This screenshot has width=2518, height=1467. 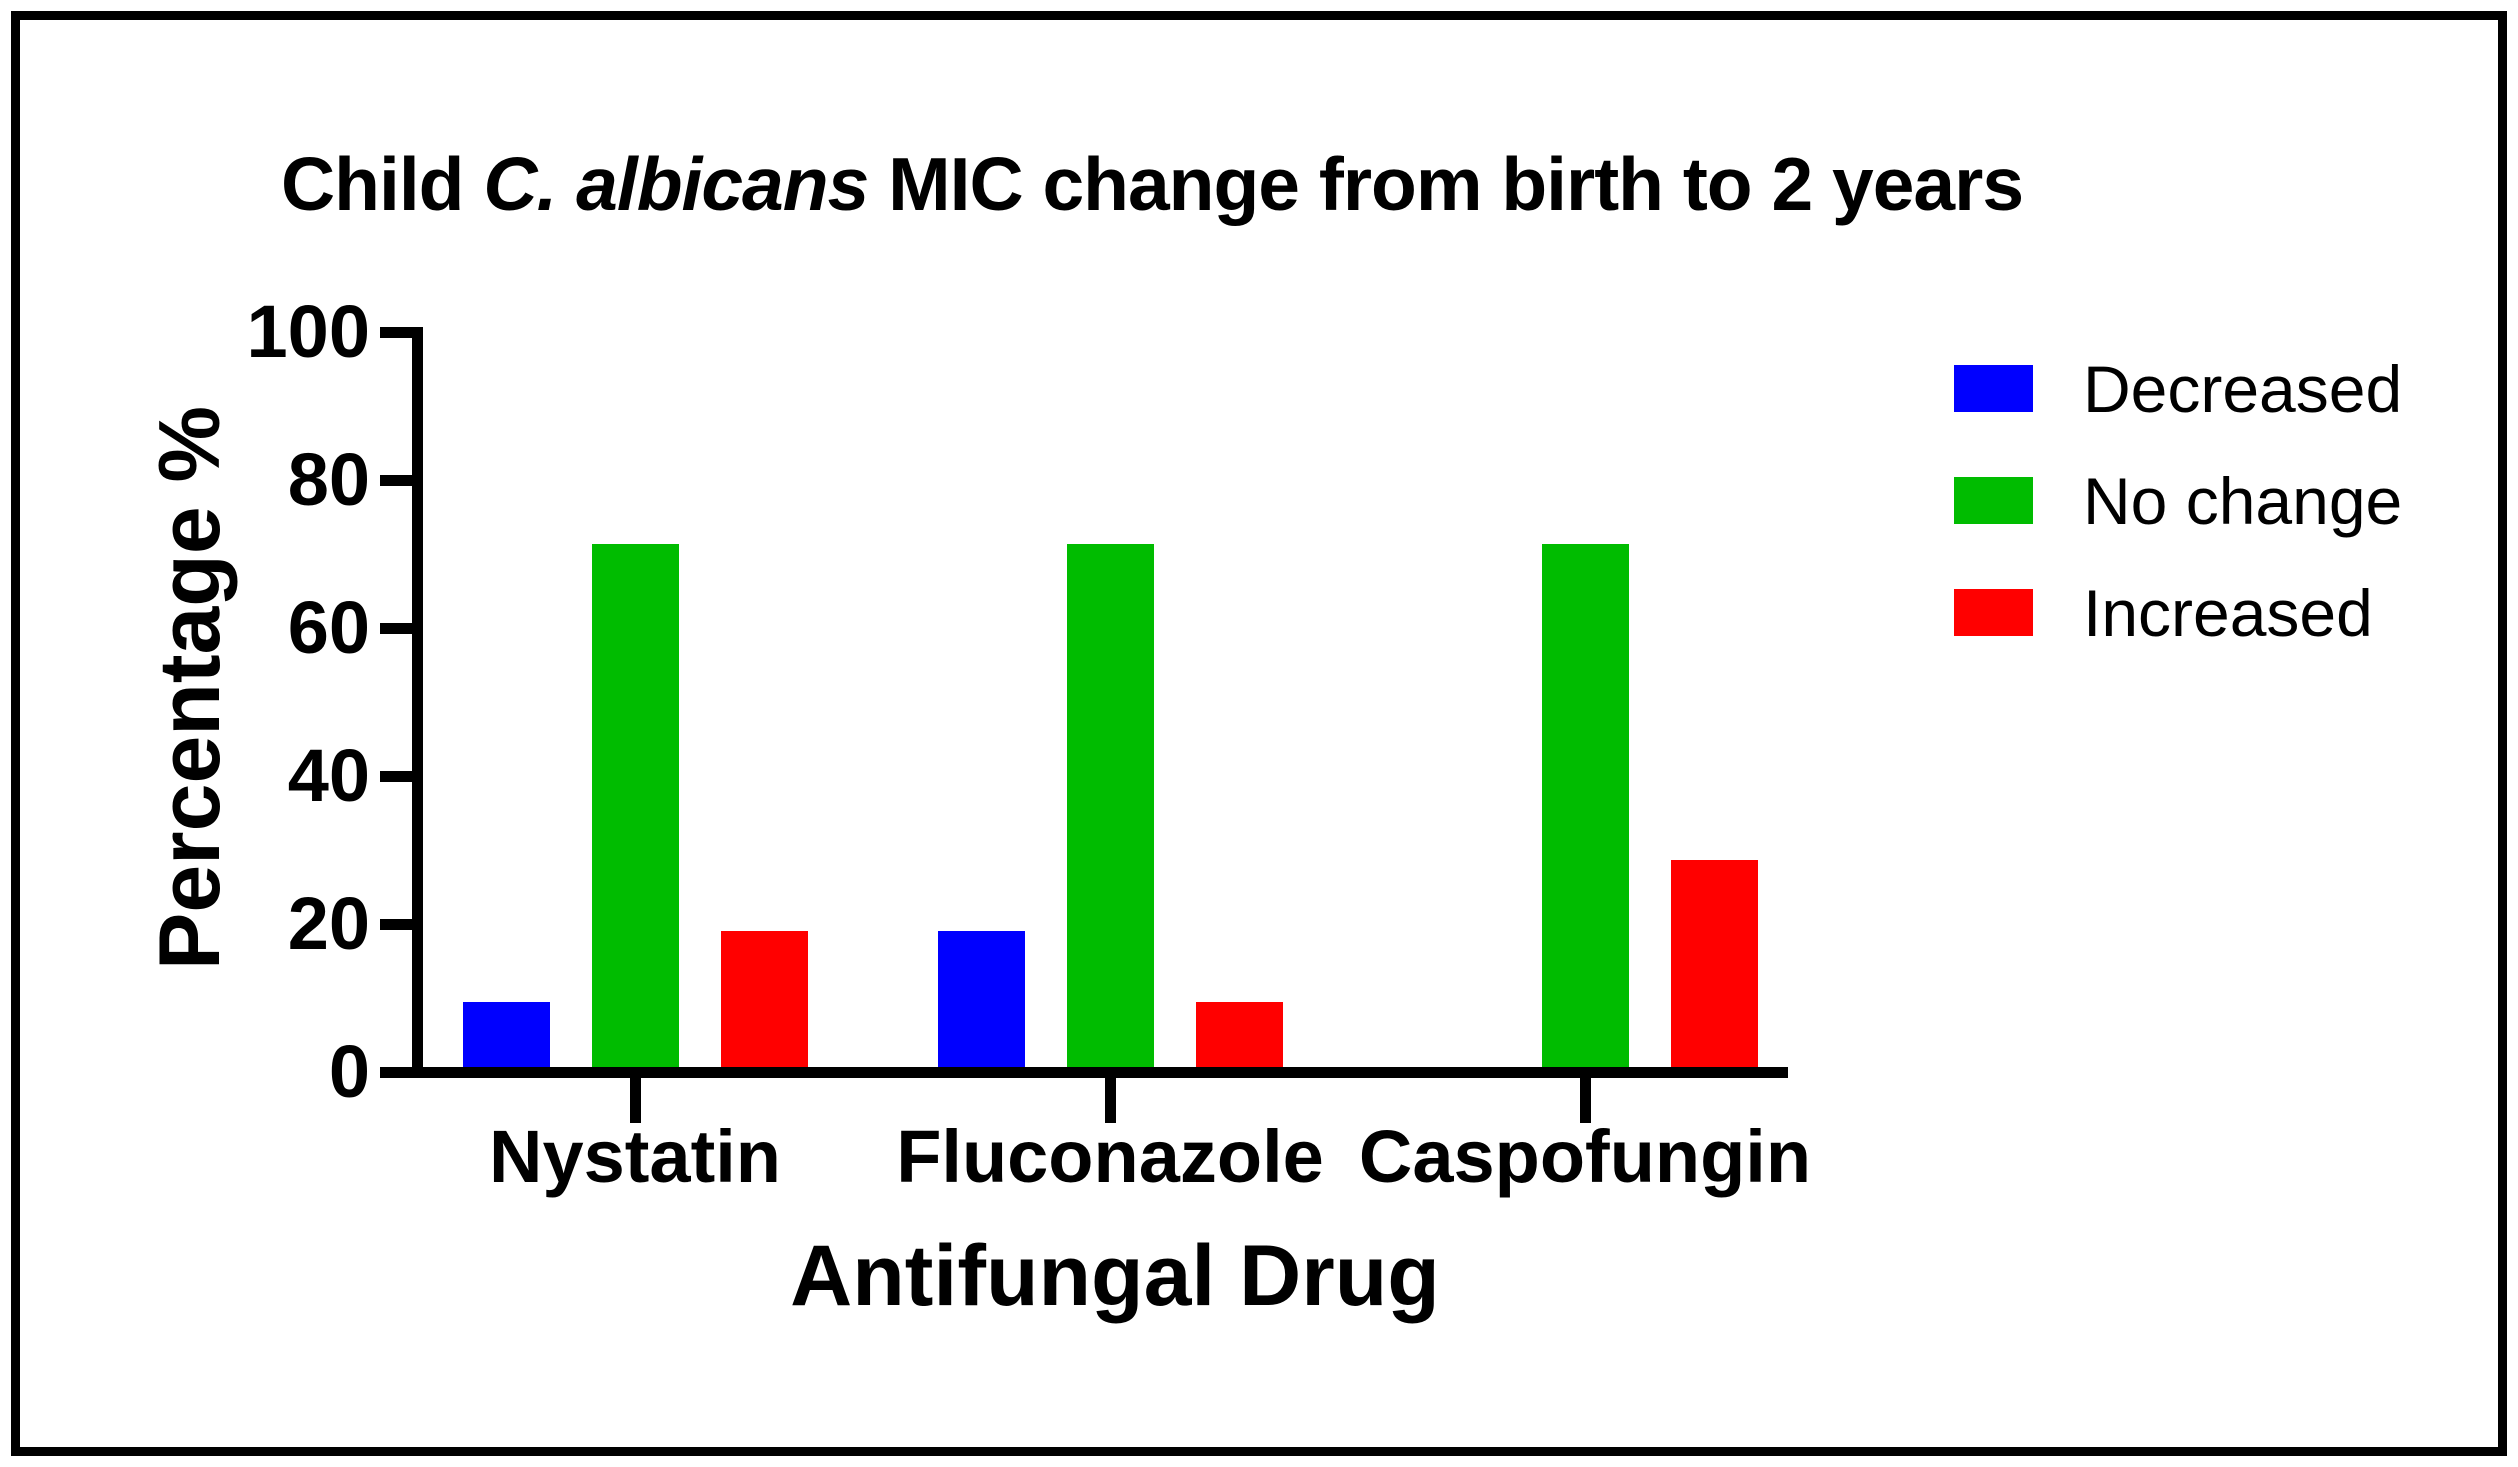 I want to click on y-tick-label-40: 40, so click(x=328, y=775).